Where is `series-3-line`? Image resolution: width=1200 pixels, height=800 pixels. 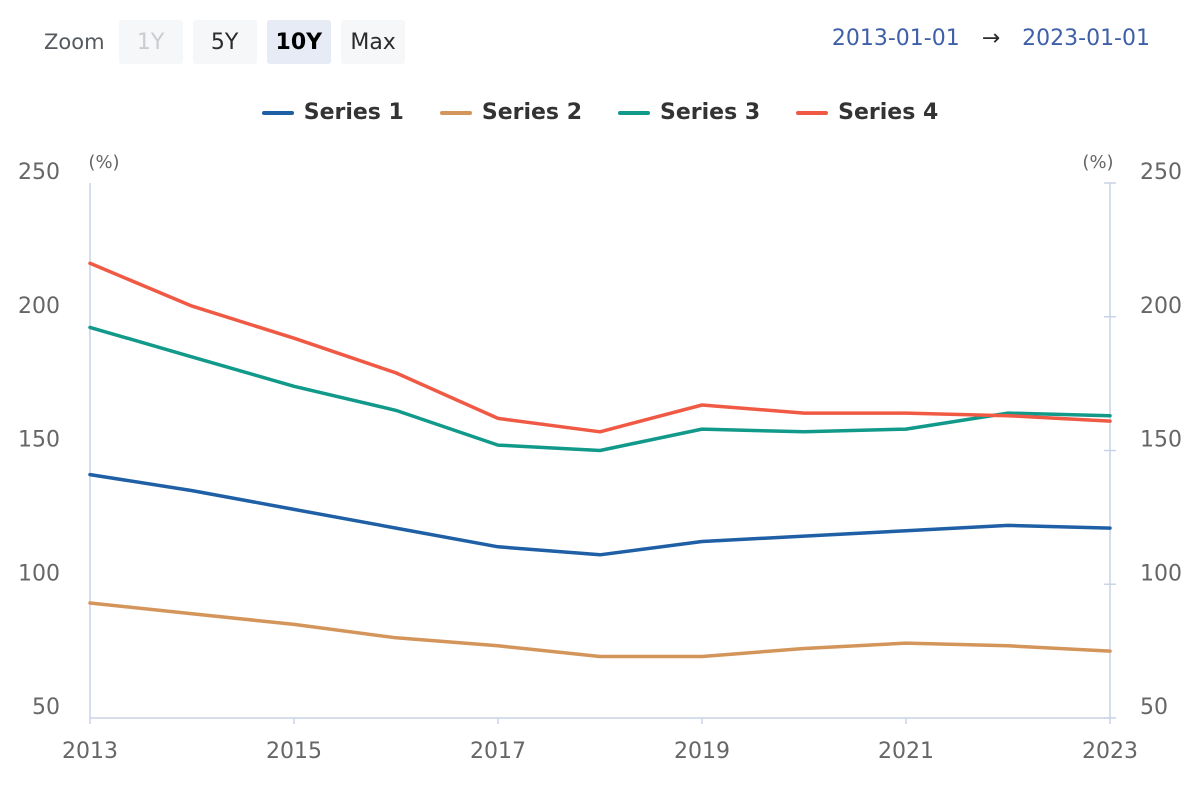 series-3-line is located at coordinates (600, 389).